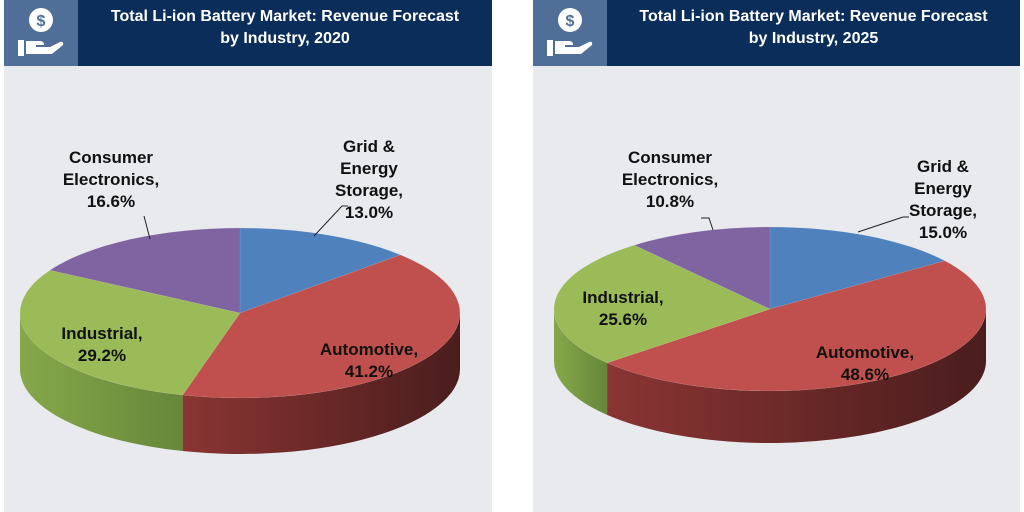 This screenshot has width=1024, height=512. I want to click on data-label-consumer-electronics: Consumer Electronics, 16.6%, so click(111, 179).